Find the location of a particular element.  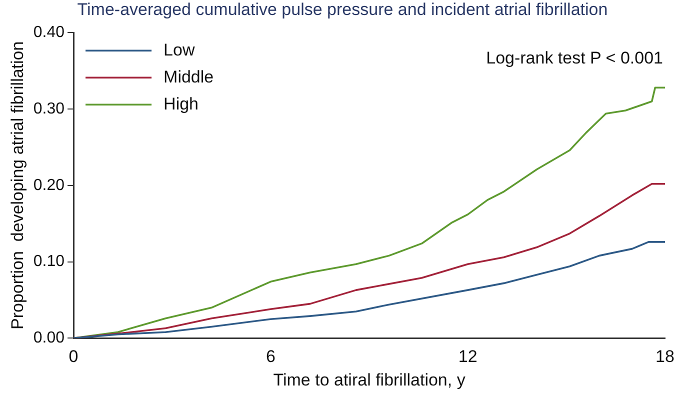

y-tick-label: 0.40 is located at coordinates (49, 33).